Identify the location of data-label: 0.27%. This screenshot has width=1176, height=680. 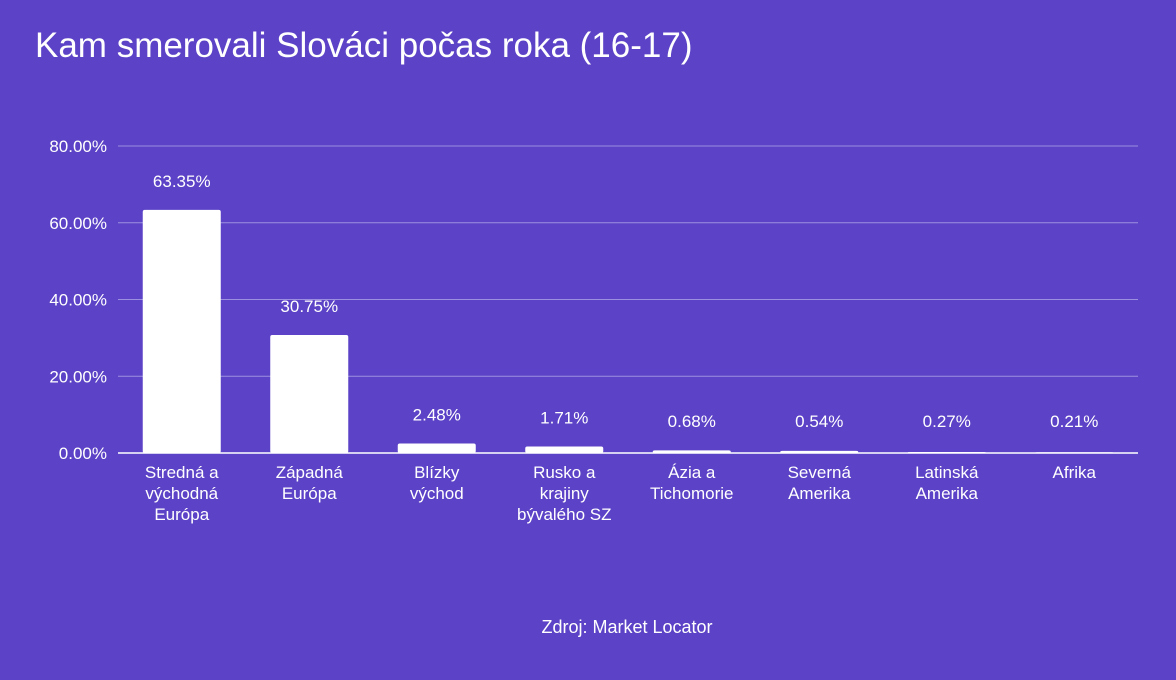
(947, 421).